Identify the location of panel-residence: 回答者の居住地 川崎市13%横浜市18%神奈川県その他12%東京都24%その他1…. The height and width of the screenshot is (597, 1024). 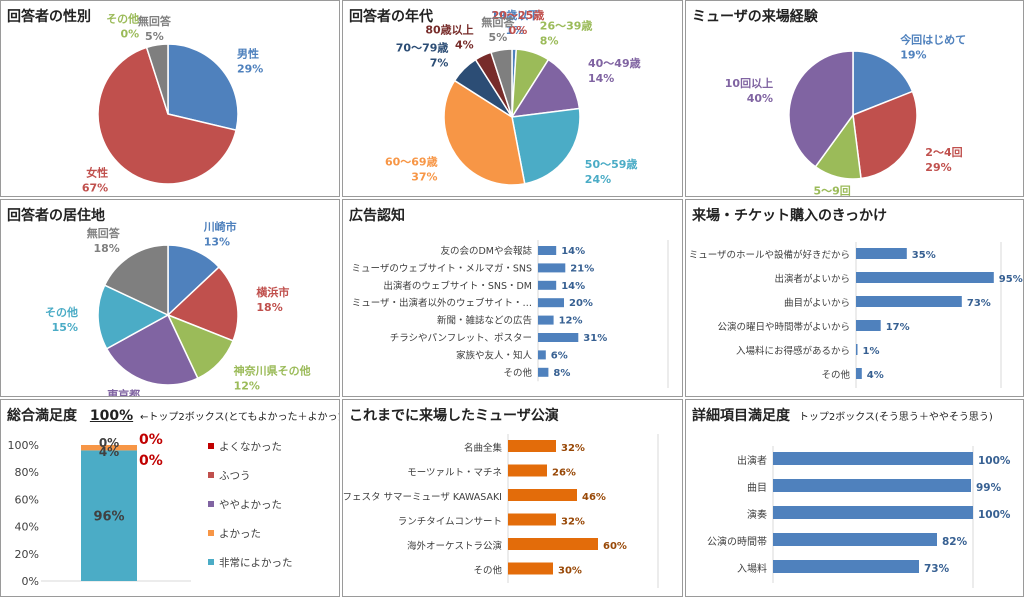
(170, 298).